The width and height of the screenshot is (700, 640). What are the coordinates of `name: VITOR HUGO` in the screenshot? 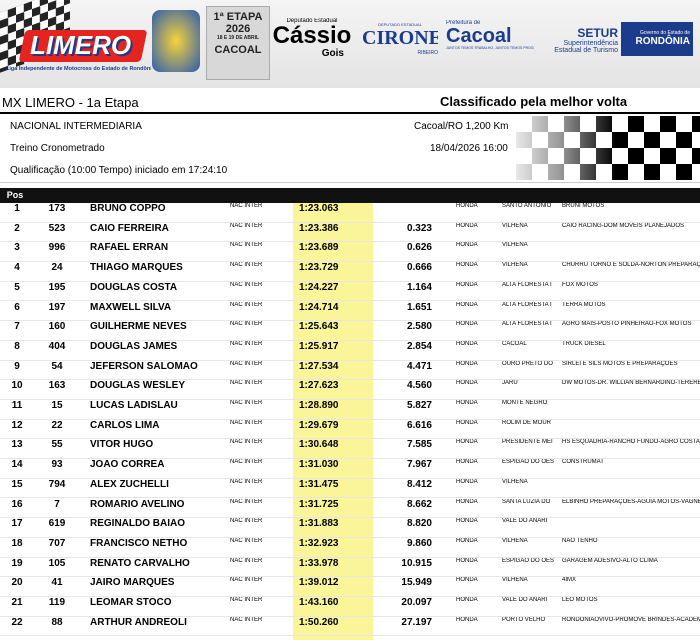 It's located at (122, 445).